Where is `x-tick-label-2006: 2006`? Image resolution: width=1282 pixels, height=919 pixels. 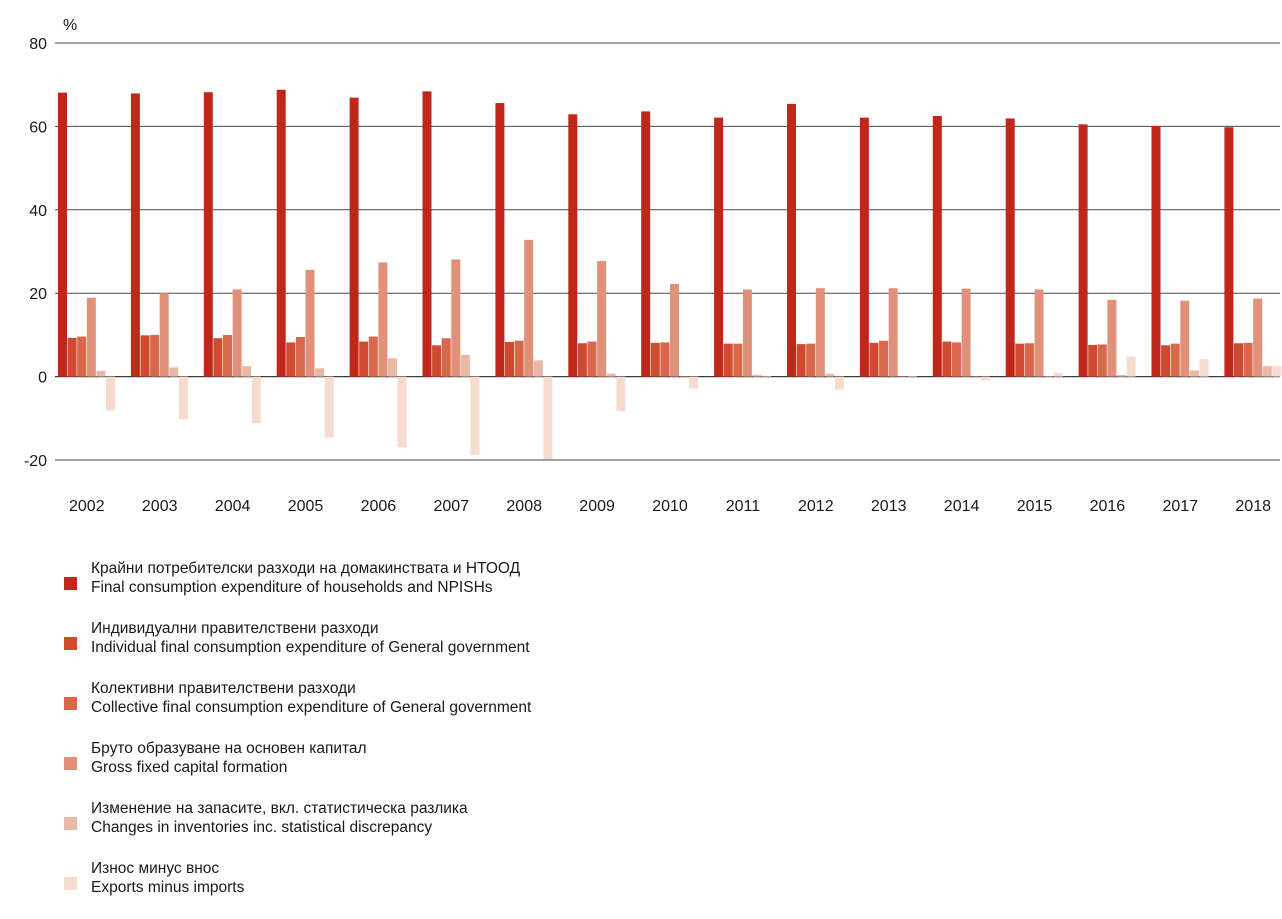 x-tick-label-2006: 2006 is located at coordinates (379, 506).